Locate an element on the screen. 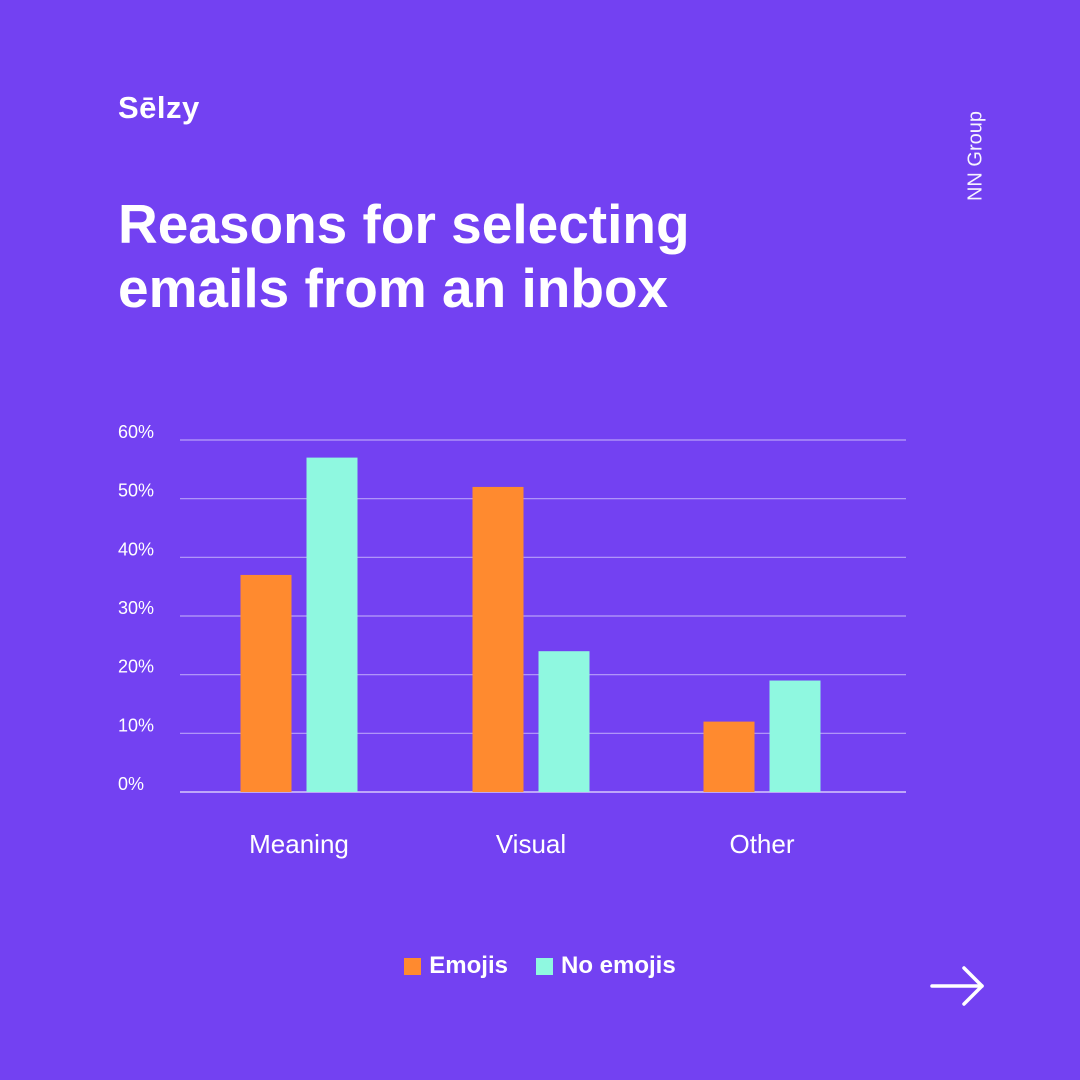  chart-title-line-1: Reasons for selecting is located at coordinates (404, 224).